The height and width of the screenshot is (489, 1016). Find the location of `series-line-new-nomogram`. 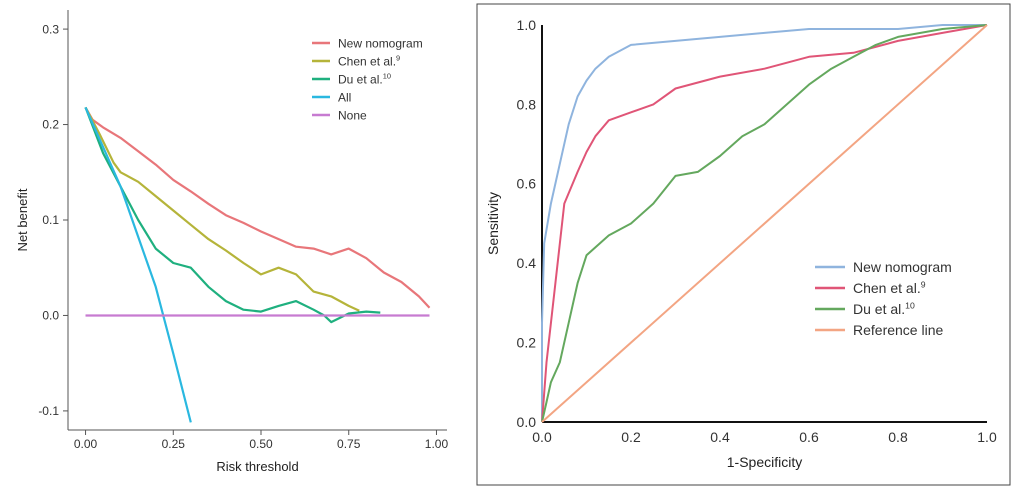

series-line-new-nomogram is located at coordinates (257, 207).